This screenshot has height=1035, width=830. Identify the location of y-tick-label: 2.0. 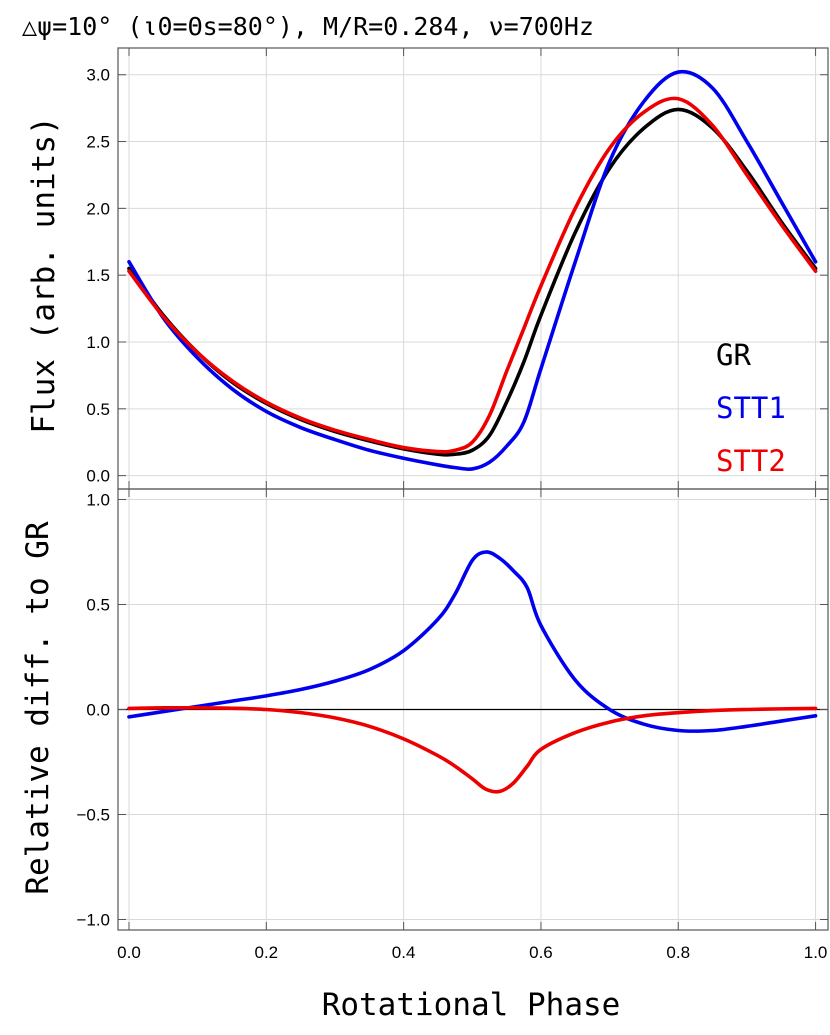
(98, 208).